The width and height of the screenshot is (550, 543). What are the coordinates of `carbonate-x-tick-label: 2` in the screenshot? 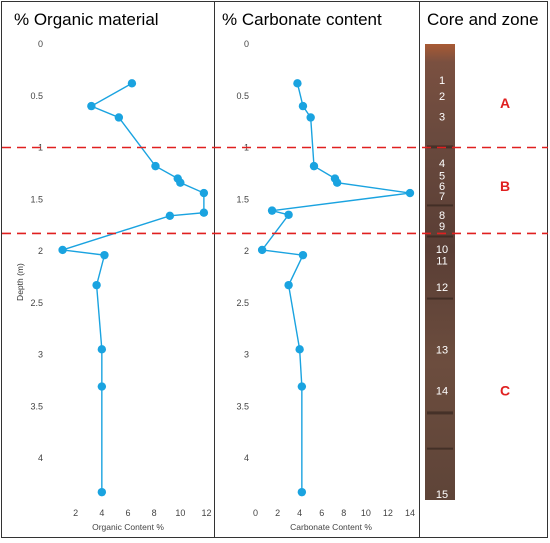 It's located at (277, 513).